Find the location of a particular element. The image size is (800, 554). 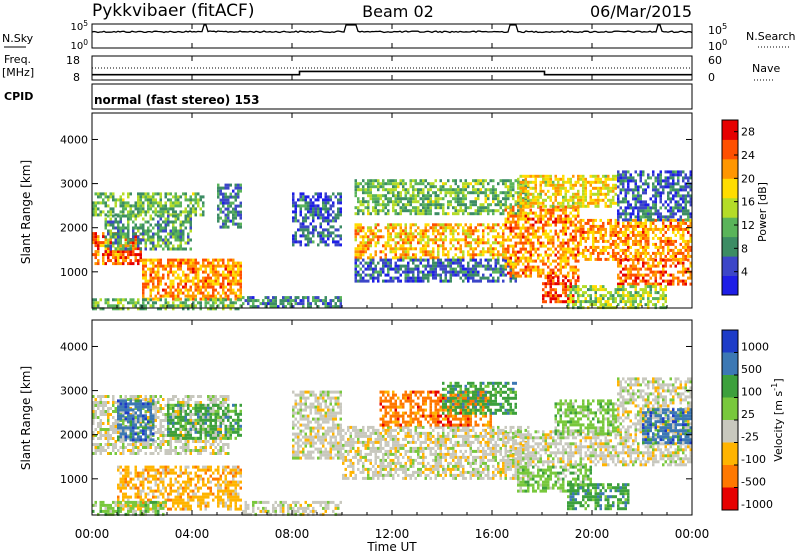

date-title: 06/Mar/2015 is located at coordinates (641, 11).